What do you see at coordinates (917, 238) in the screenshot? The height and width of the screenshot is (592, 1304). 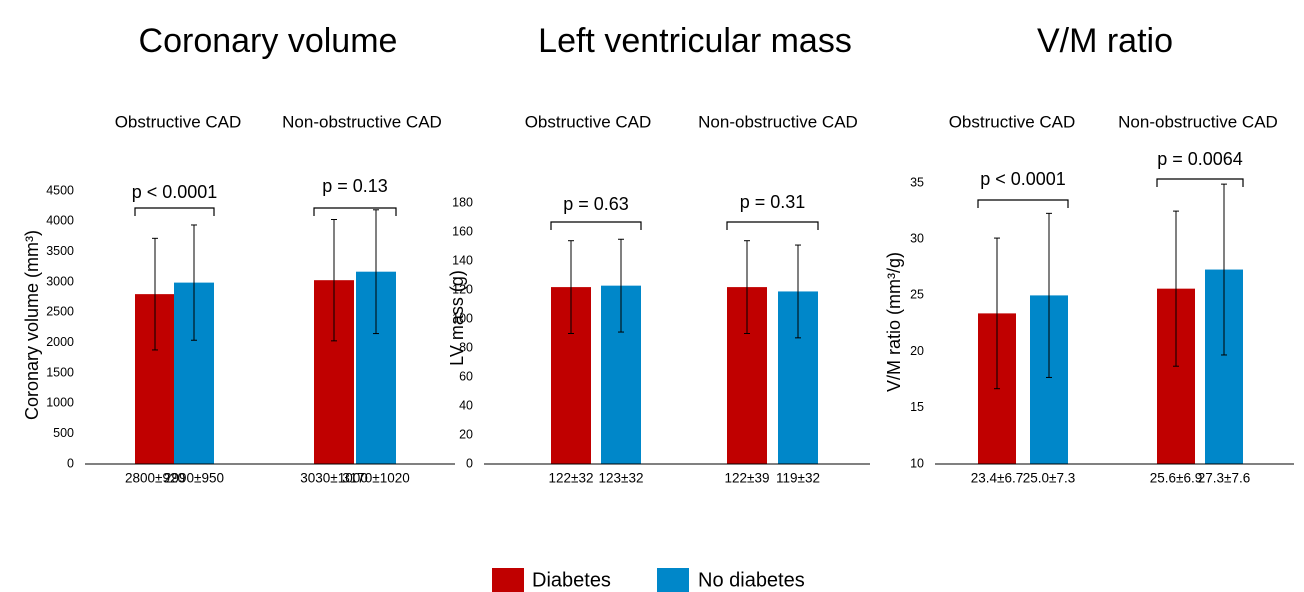 I see `y-tick-label: 30` at bounding box center [917, 238].